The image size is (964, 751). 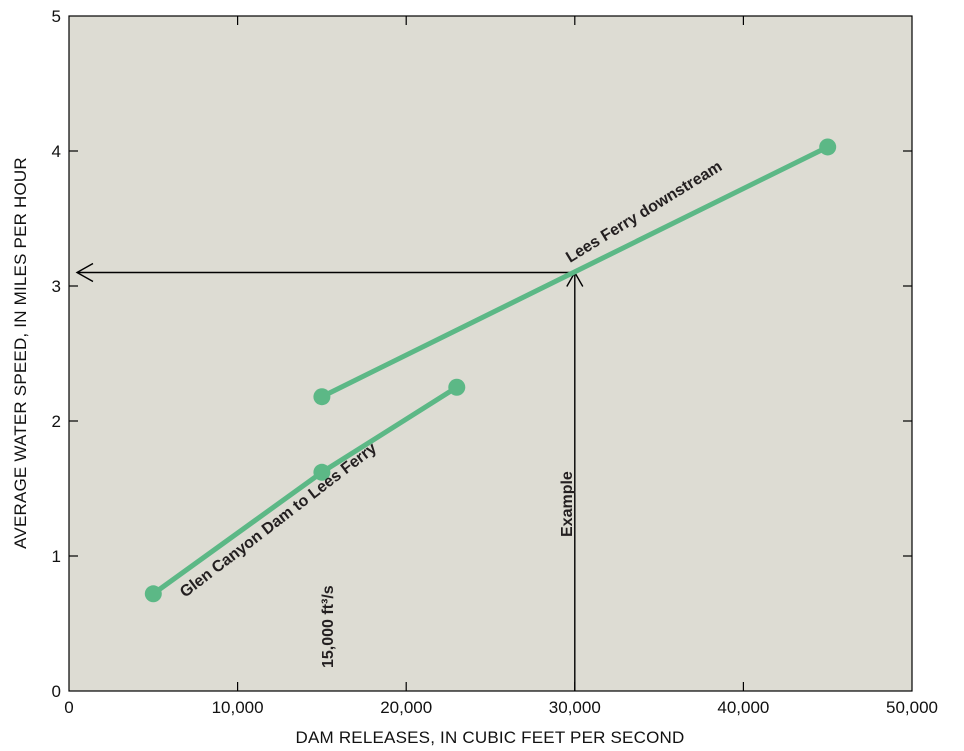 What do you see at coordinates (912, 707) in the screenshot?
I see `x-tick-label: 50,000` at bounding box center [912, 707].